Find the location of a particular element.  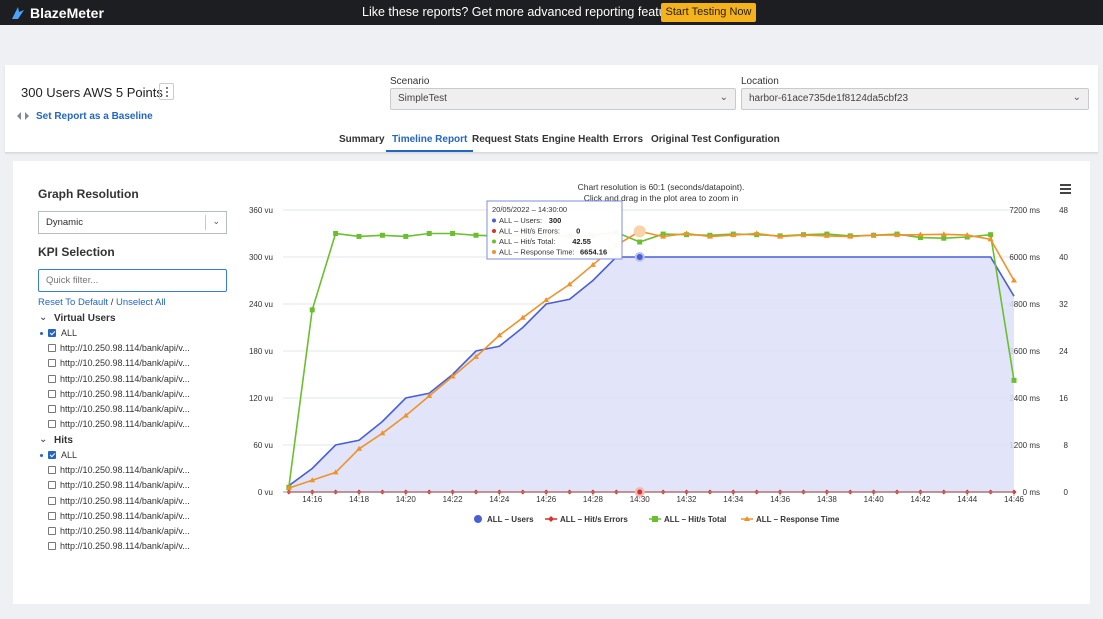

start-testing-button: Start Testing Now is located at coordinates (708, 12).